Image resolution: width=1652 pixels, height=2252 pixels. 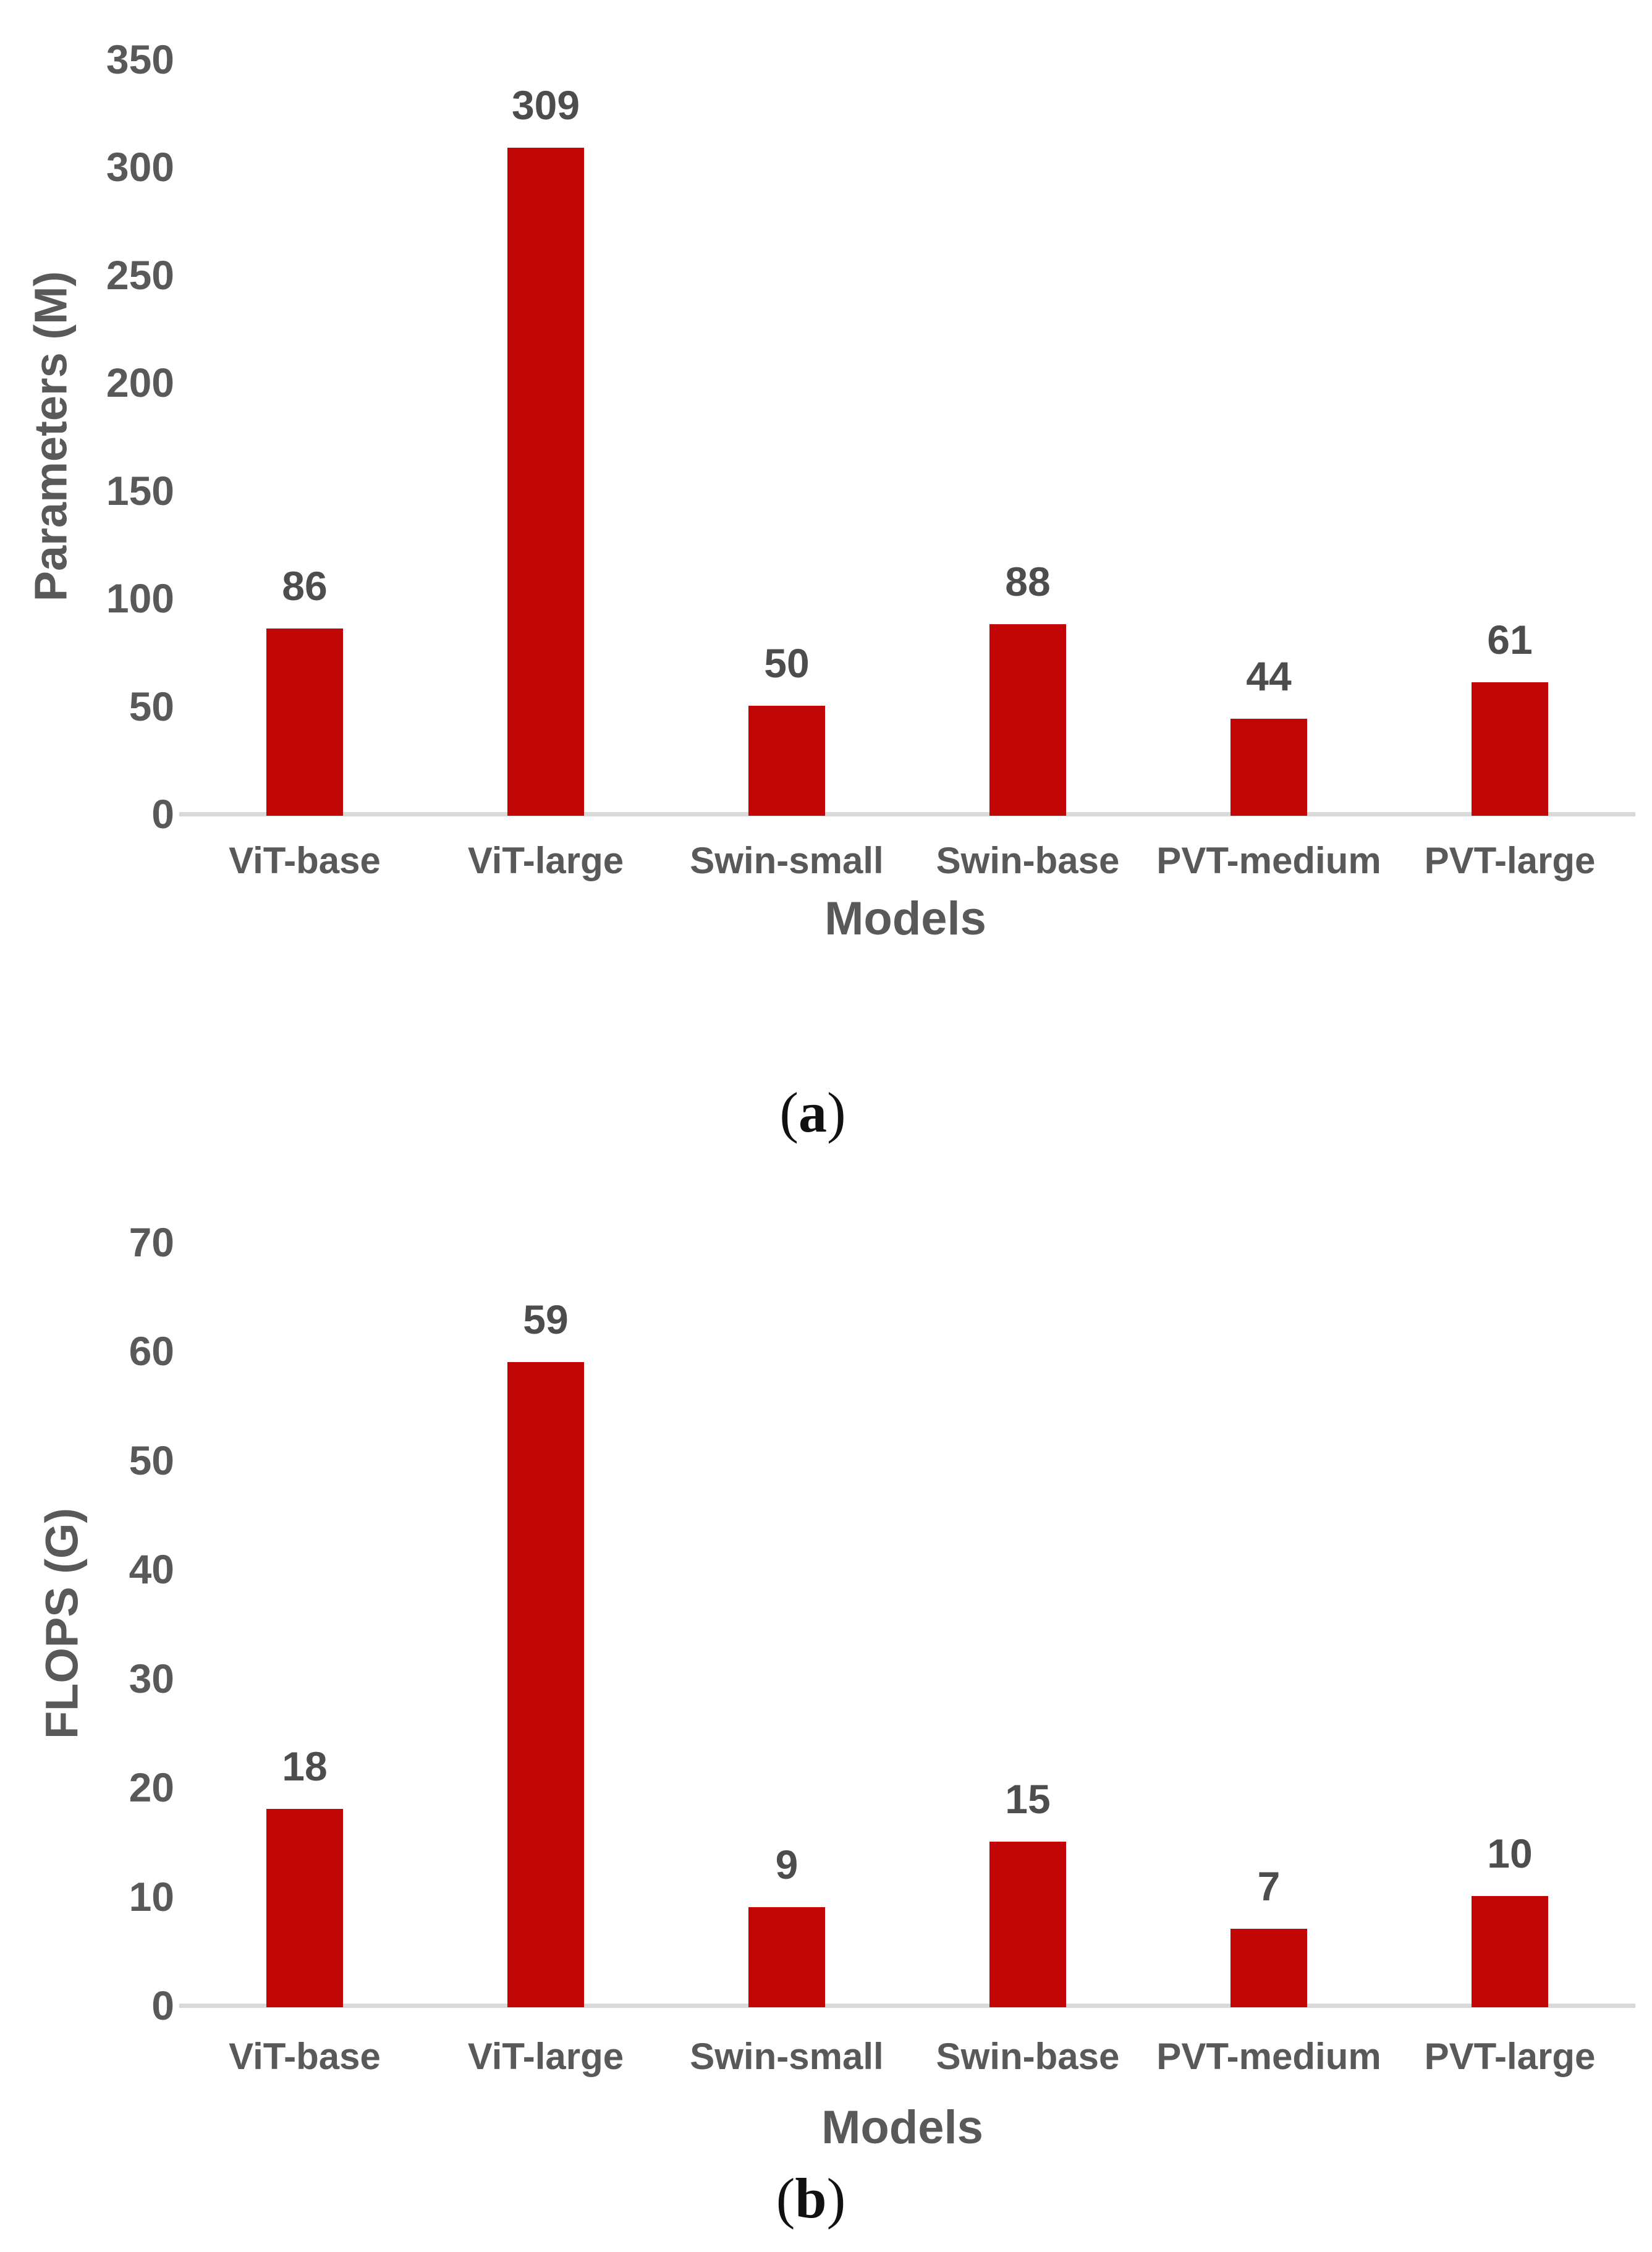 I want to click on data-label-pvt-large: 61, so click(x=1510, y=640).